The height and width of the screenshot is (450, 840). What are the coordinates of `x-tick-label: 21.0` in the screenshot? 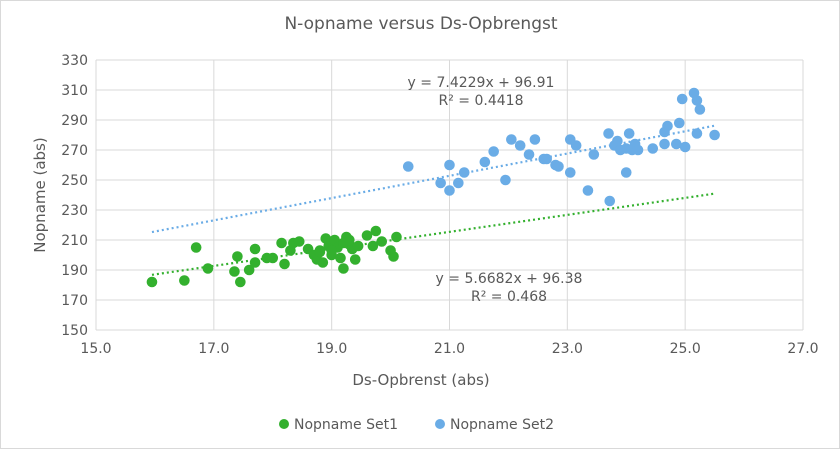 It's located at (449, 349).